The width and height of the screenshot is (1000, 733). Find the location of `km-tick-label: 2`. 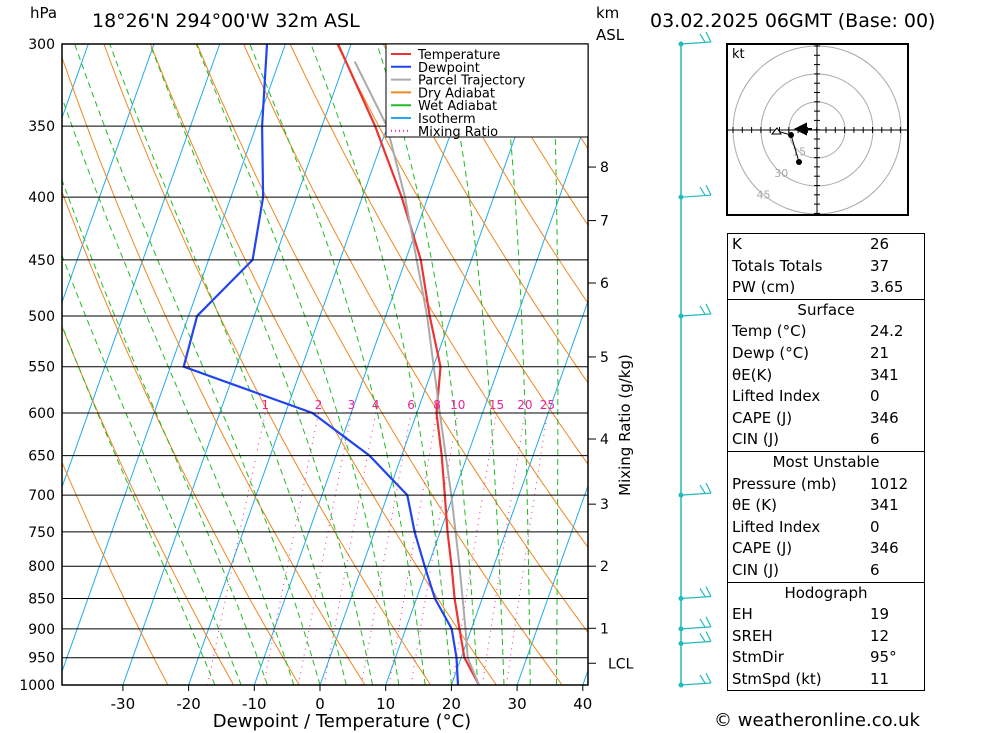

km-tick-label: 2 is located at coordinates (604, 567).